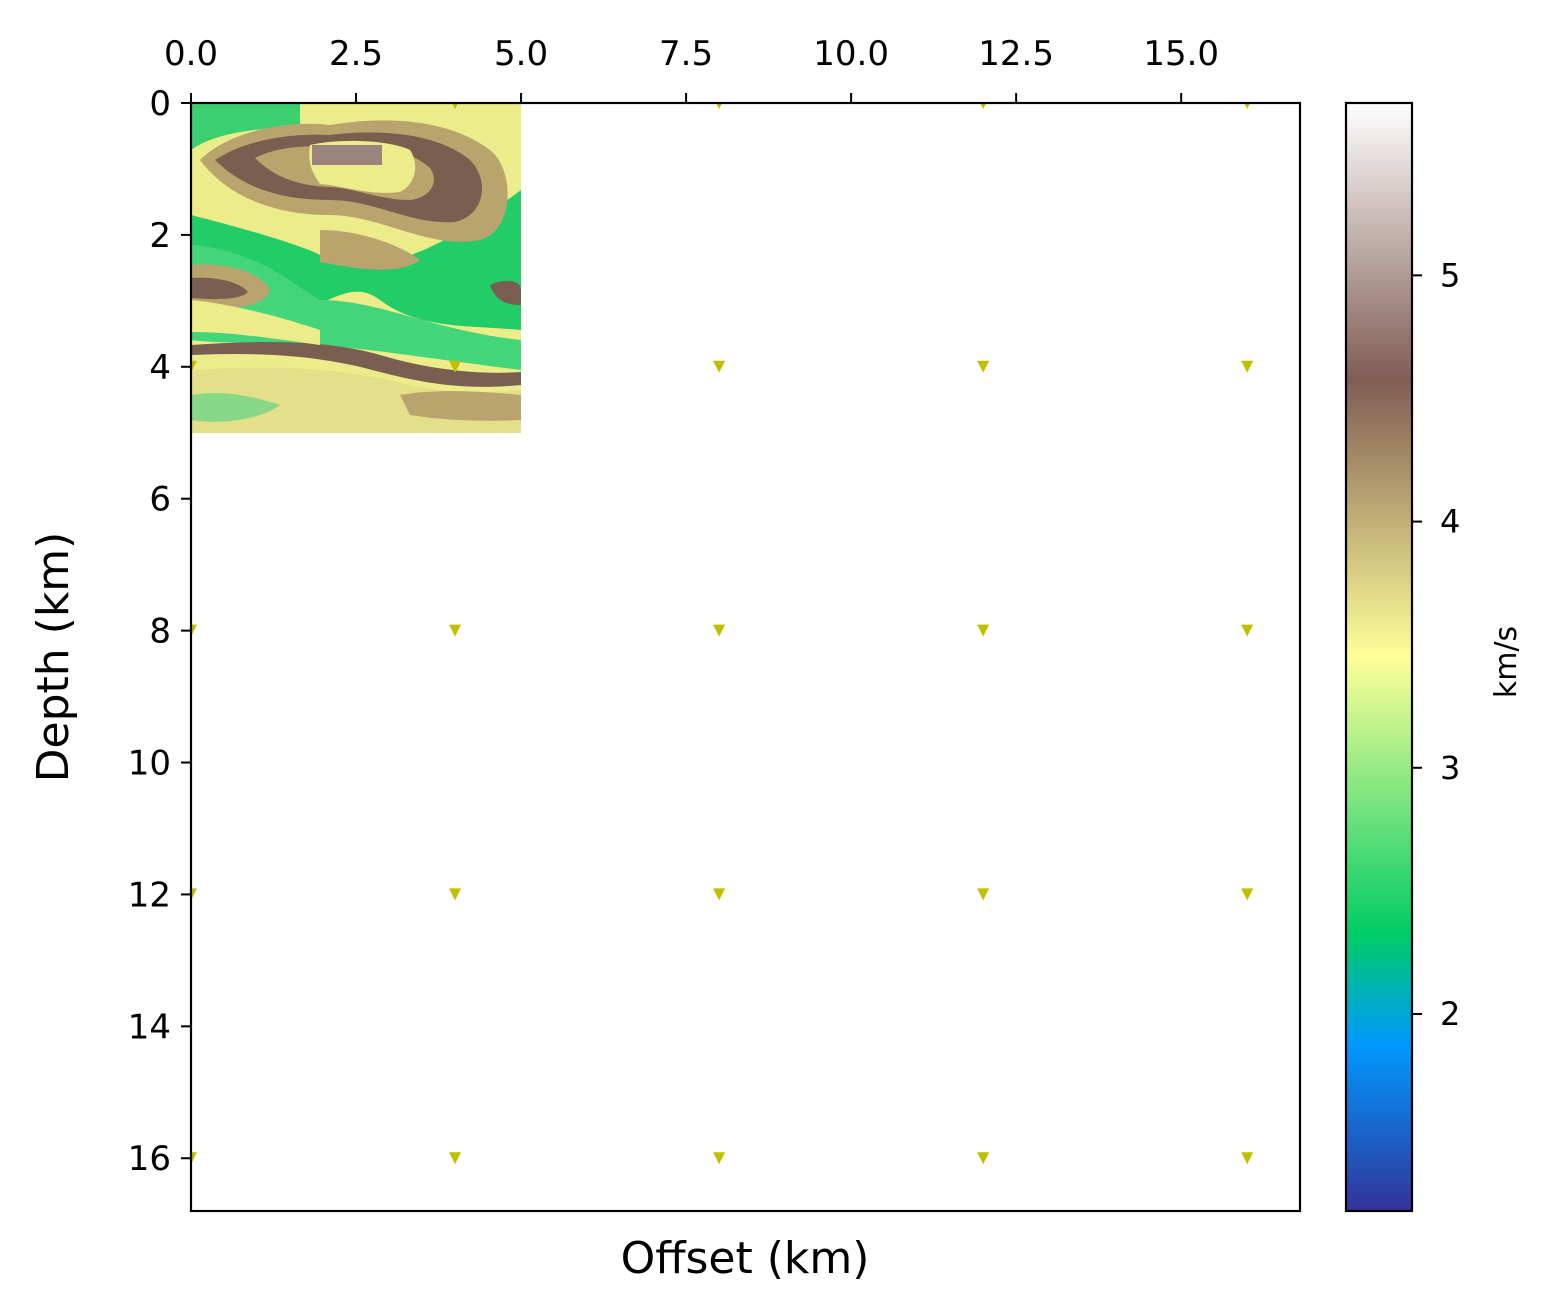 The image size is (1555, 1316). I want to click on colorbar-gradient, so click(1379, 657).